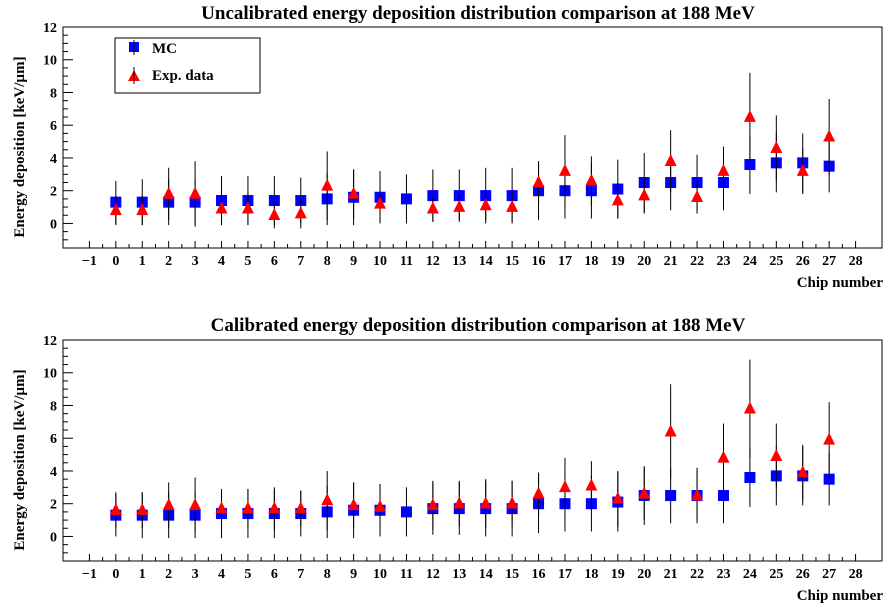 The image size is (890, 610). Describe the element at coordinates (380, 574) in the screenshot. I see `x-tick-label: 10` at that location.